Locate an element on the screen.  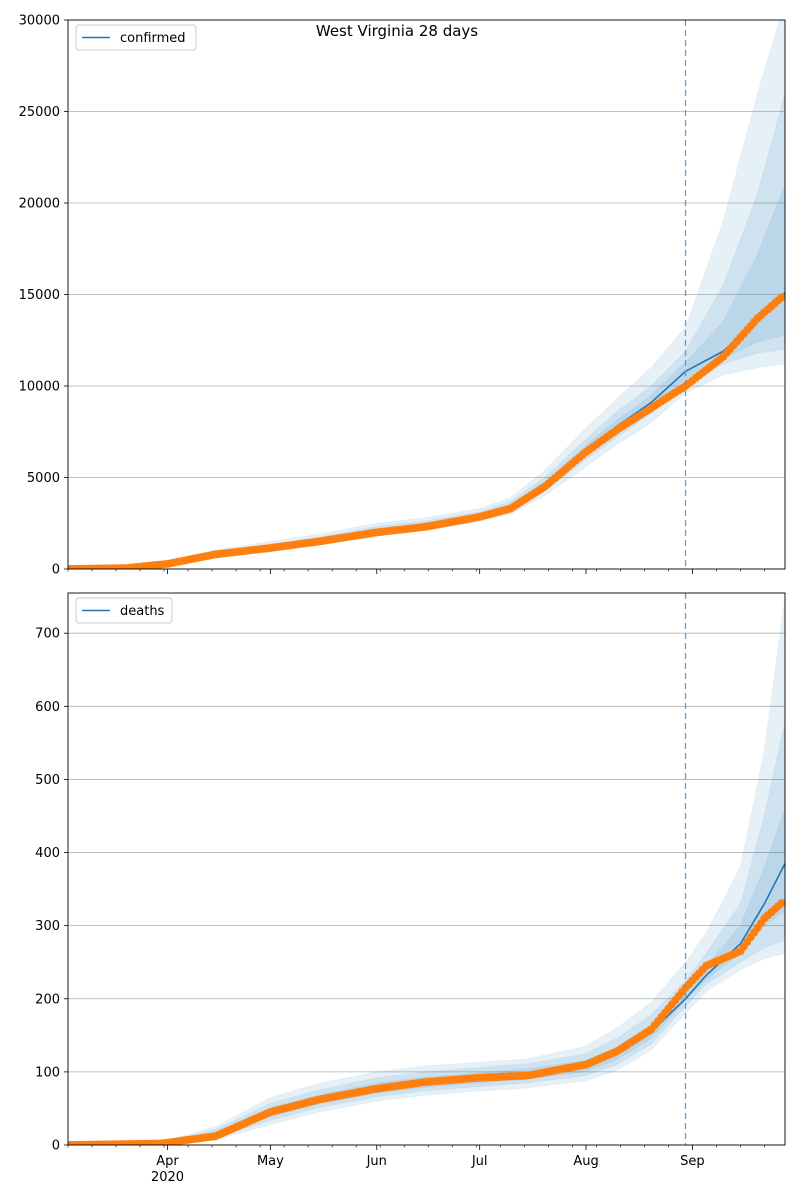
x-tick-label: Aug is located at coordinates (585, 1161).